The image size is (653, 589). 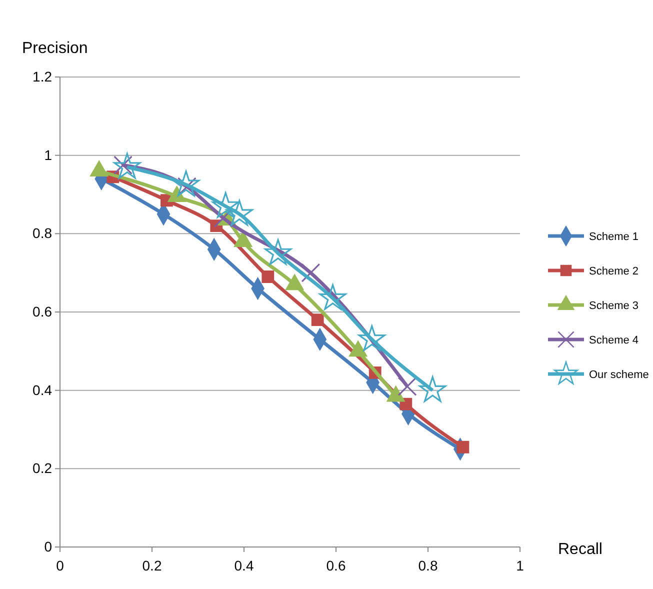 I want to click on y-tick-label: 0.8, so click(x=42, y=233).